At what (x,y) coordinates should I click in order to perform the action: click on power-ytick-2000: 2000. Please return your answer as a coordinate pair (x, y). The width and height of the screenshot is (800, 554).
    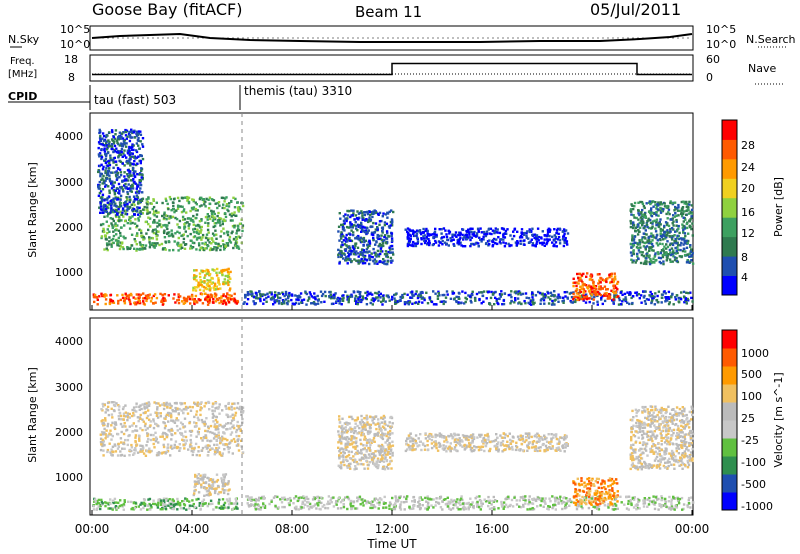
    Looking at the image, I should click on (69, 227).